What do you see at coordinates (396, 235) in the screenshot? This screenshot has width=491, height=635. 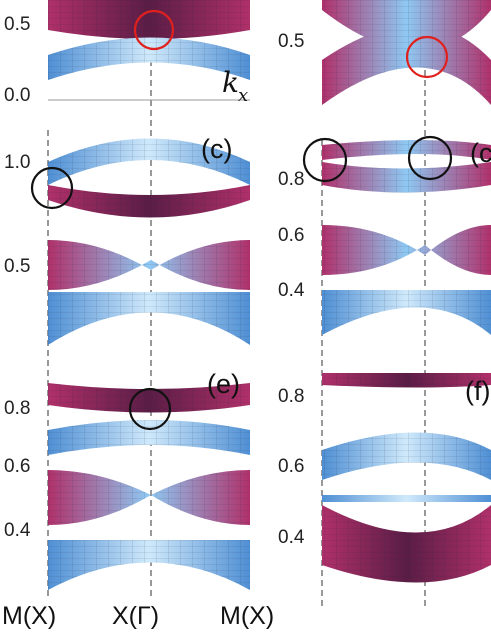 I see `panel-d` at bounding box center [396, 235].